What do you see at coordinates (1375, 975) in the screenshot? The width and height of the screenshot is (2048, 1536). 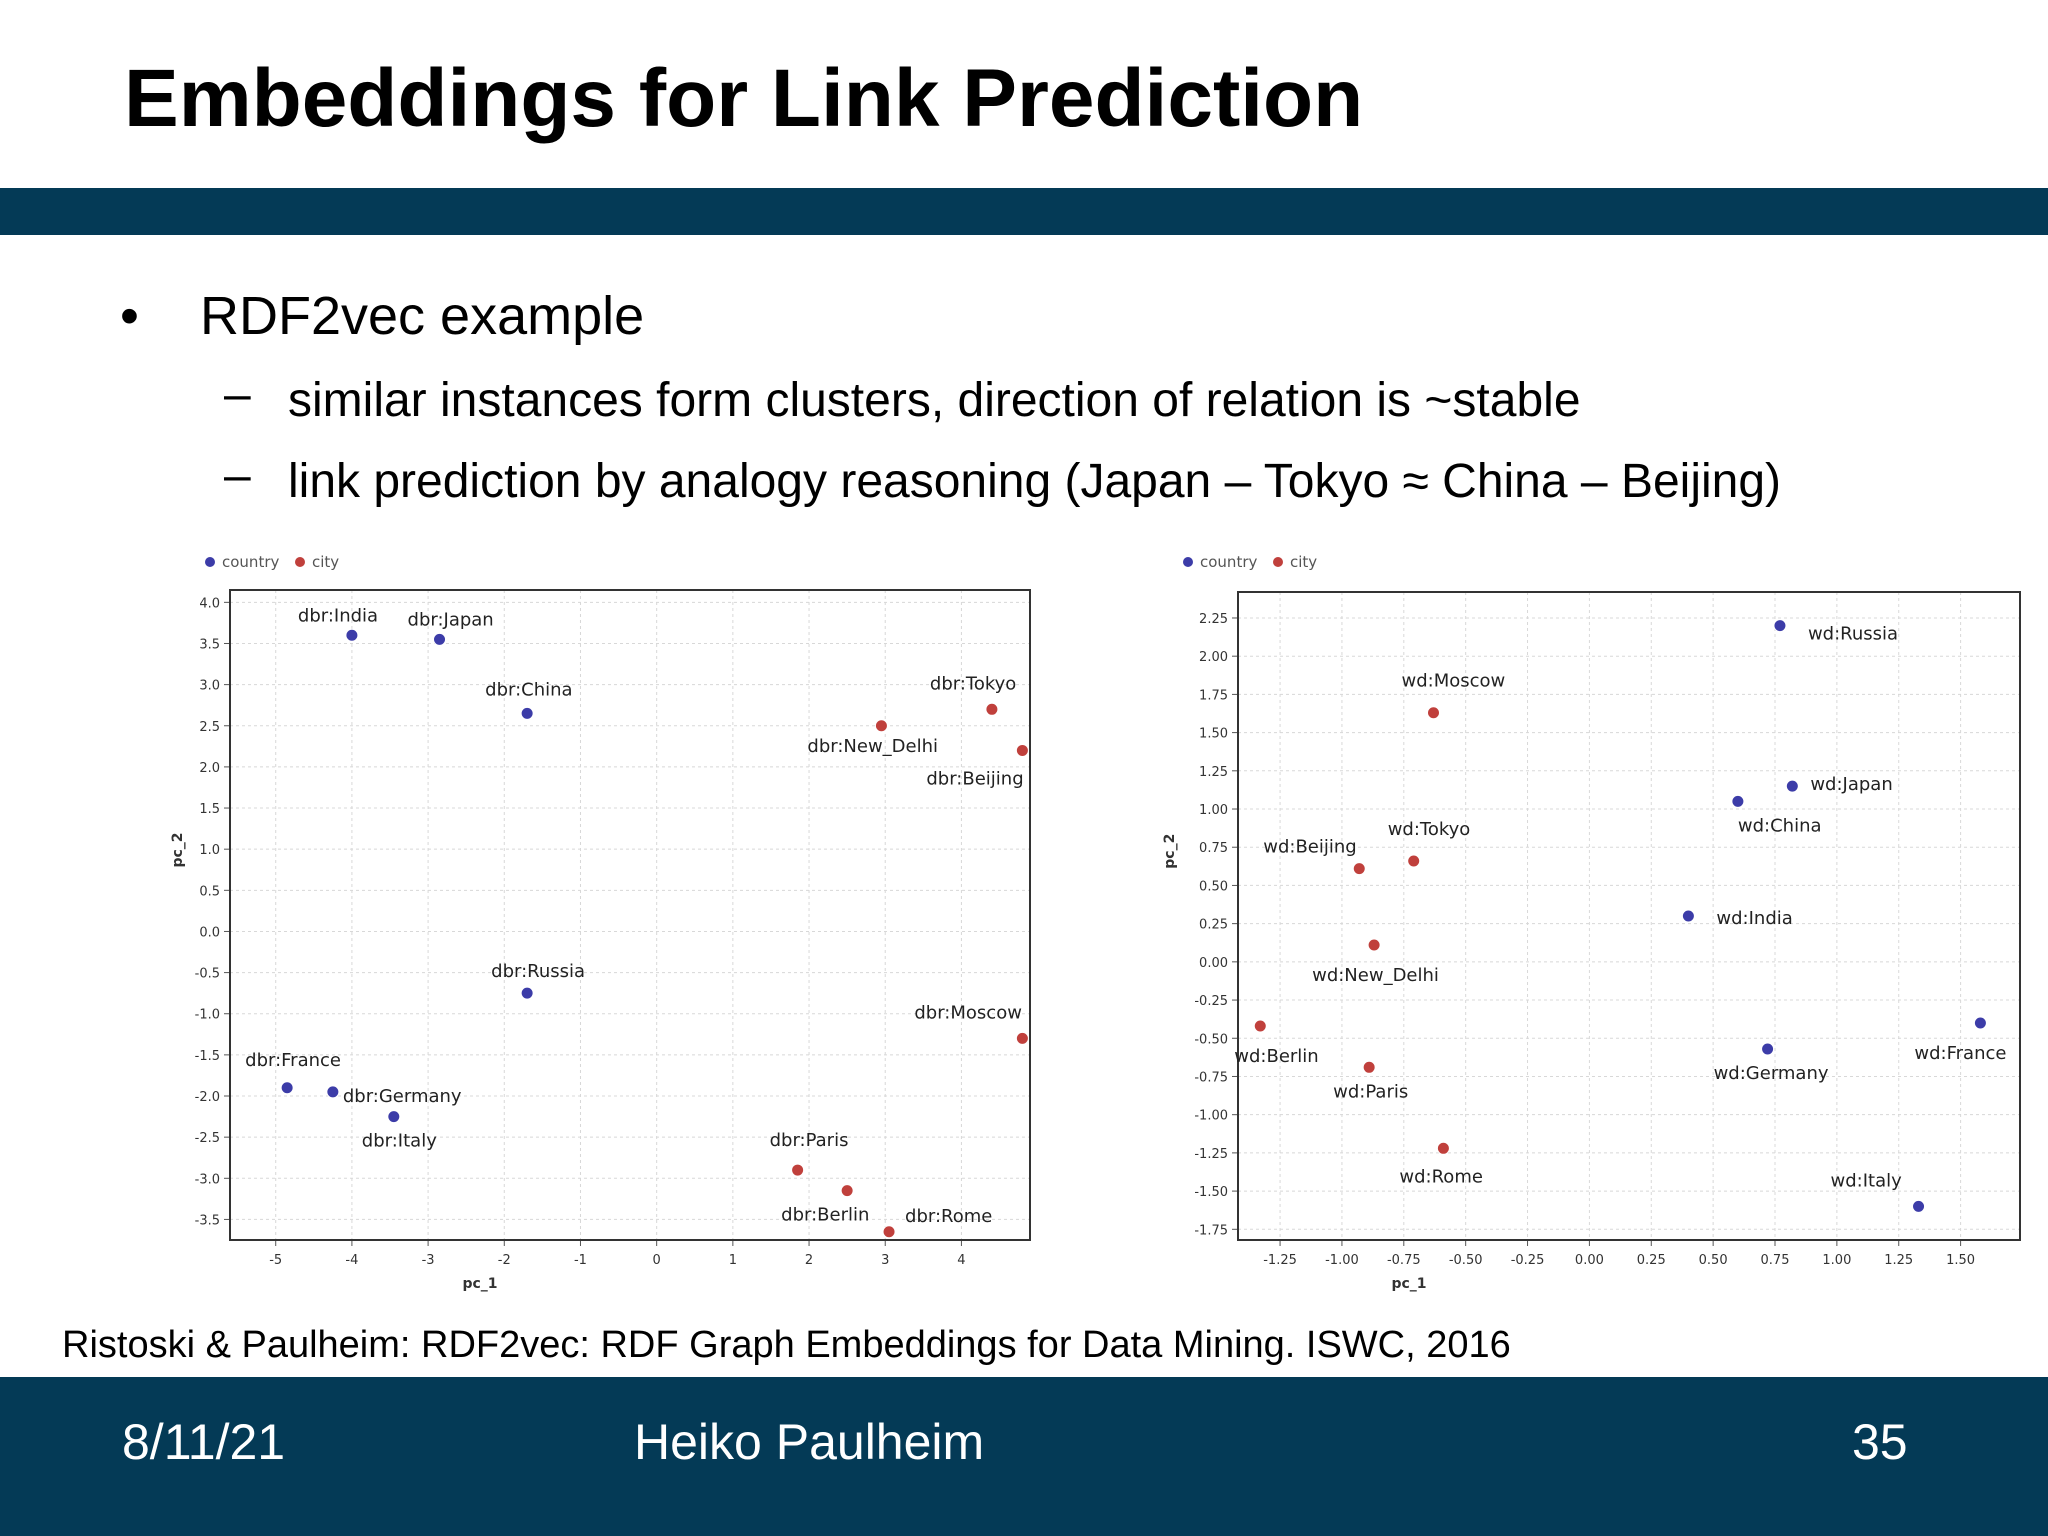 I see `data-point-label: wd:New_Delhi` at bounding box center [1375, 975].